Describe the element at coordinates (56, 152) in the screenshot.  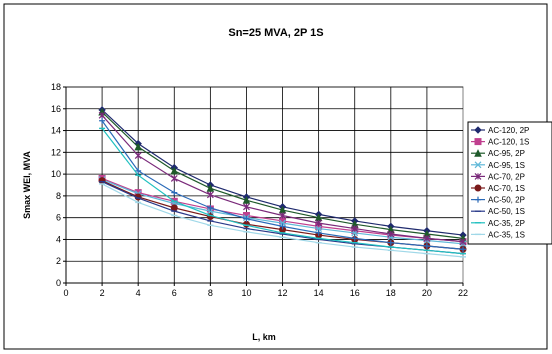
I see `y-tick-label: 12` at that location.